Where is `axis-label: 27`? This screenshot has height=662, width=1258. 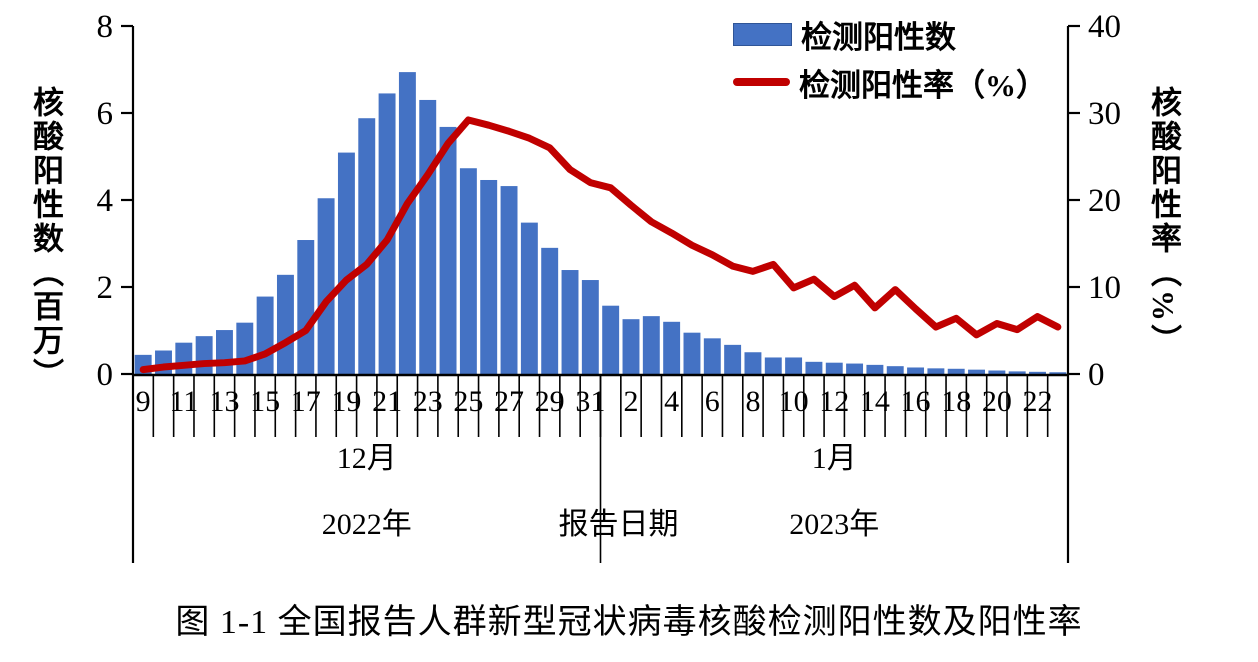 axis-label: 27 is located at coordinates (509, 401).